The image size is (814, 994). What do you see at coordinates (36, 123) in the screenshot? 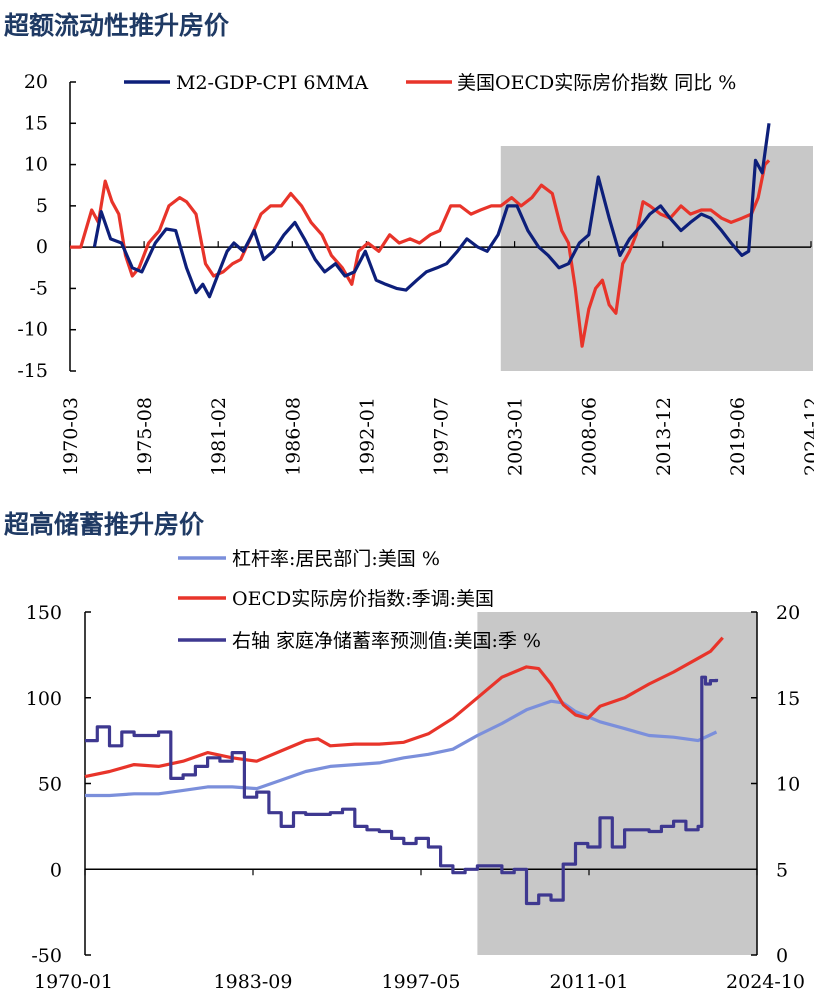
I see `y-tick-label: 15` at bounding box center [36, 123].